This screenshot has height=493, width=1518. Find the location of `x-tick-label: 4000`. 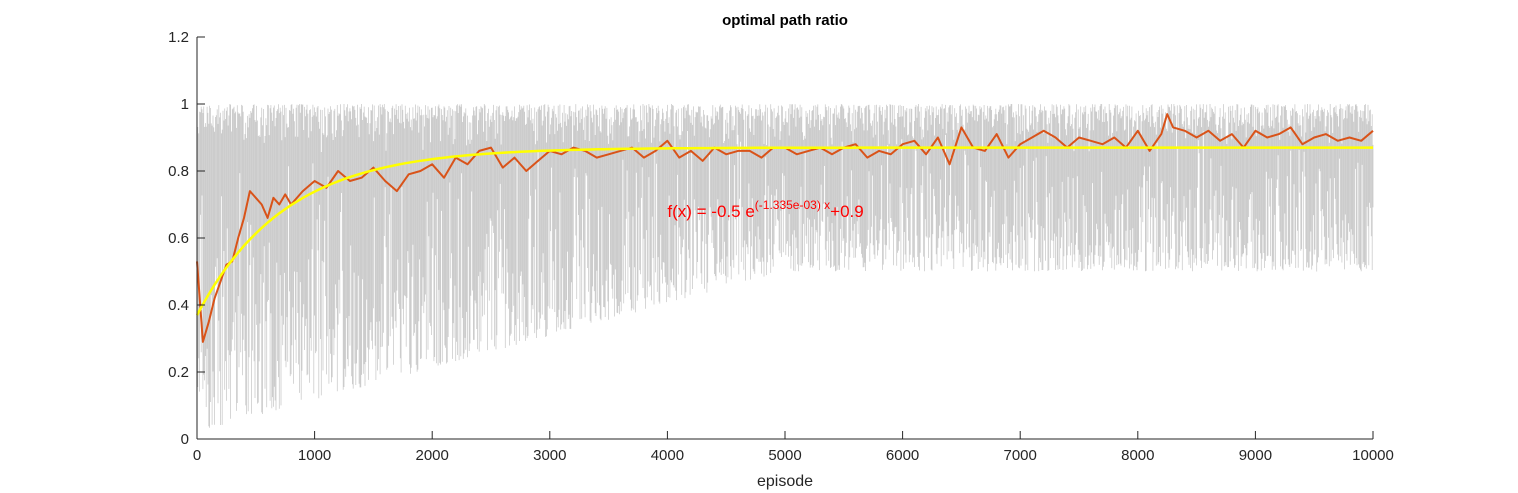

x-tick-label: 4000 is located at coordinates (667, 455).